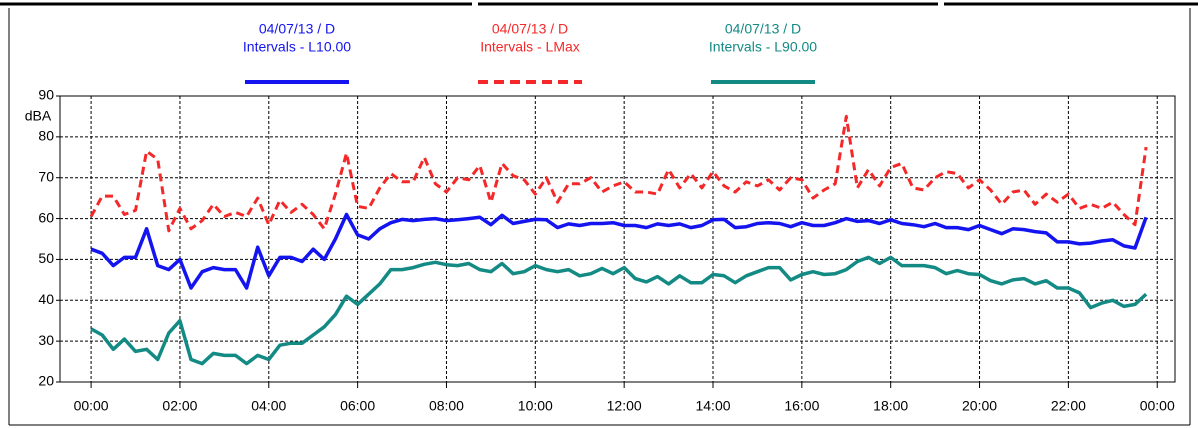 The height and width of the screenshot is (428, 1198). I want to click on y-tick-label: 90, so click(46, 95).